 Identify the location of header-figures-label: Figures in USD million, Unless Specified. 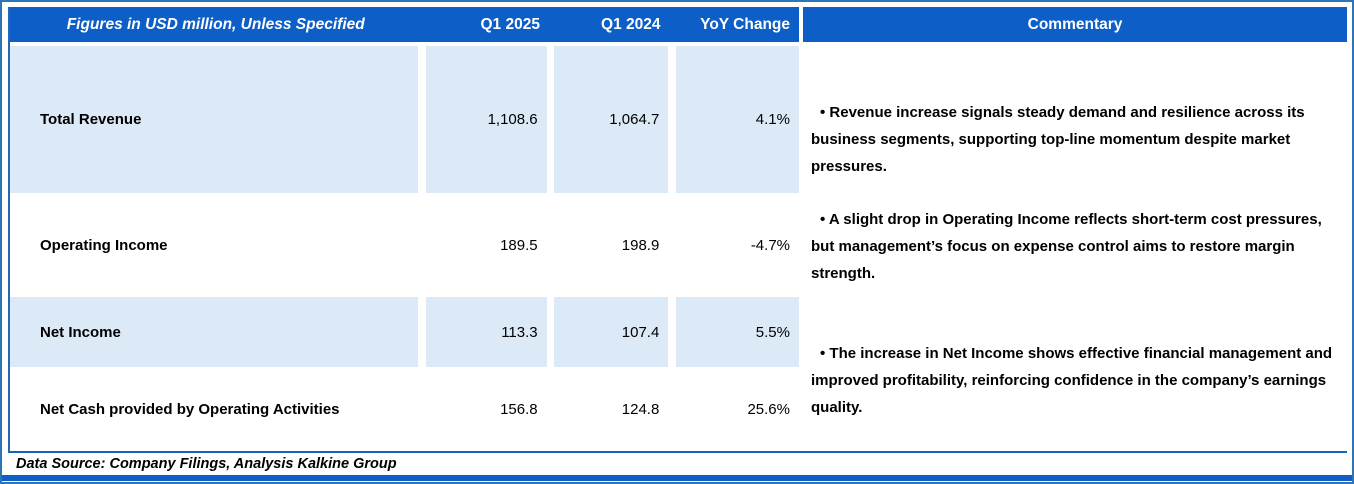
(215, 24).